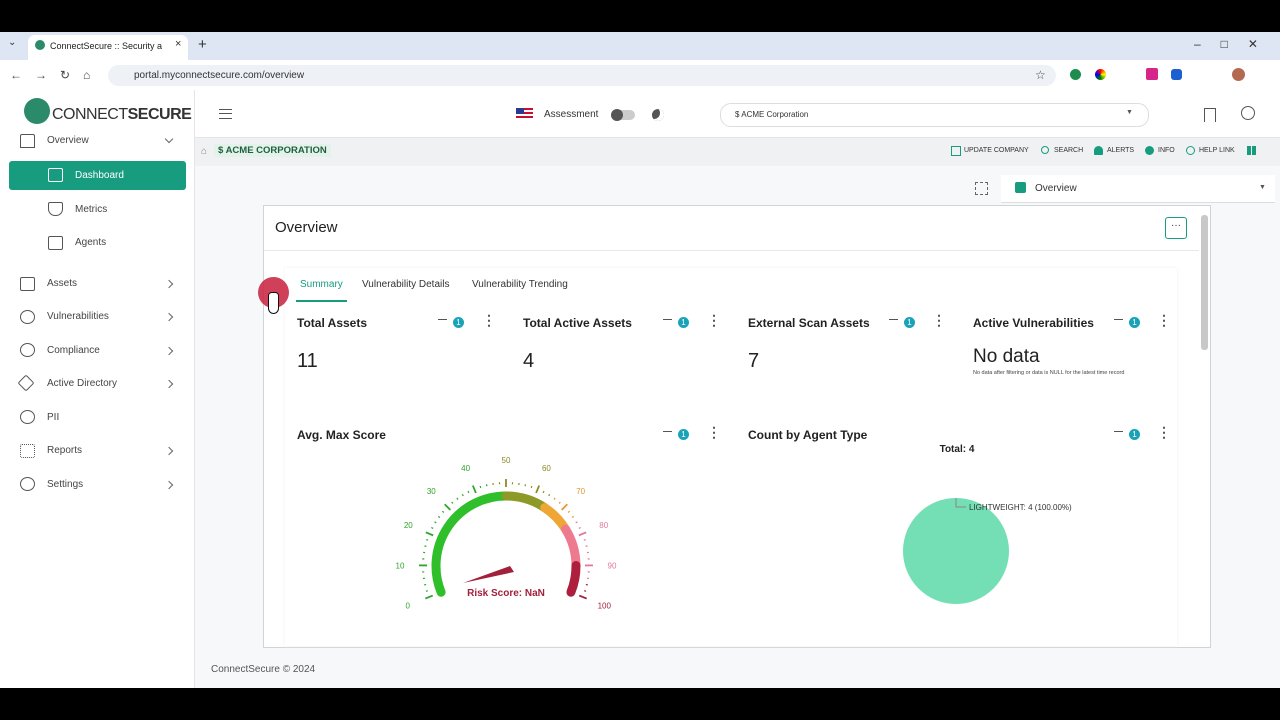  Describe the element at coordinates (321, 301) in the screenshot. I see `tab-underline` at that location.